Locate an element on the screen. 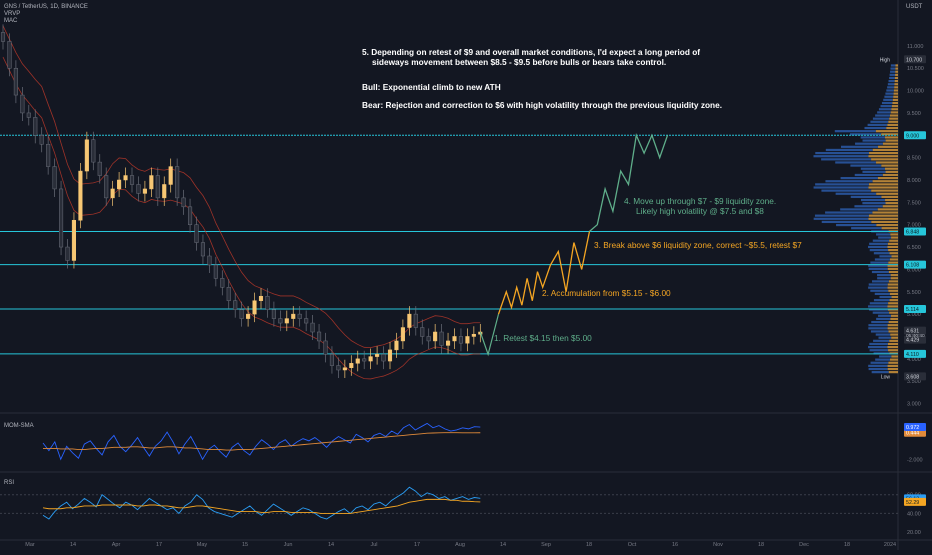  time-tick-label: Jul is located at coordinates (373, 545).